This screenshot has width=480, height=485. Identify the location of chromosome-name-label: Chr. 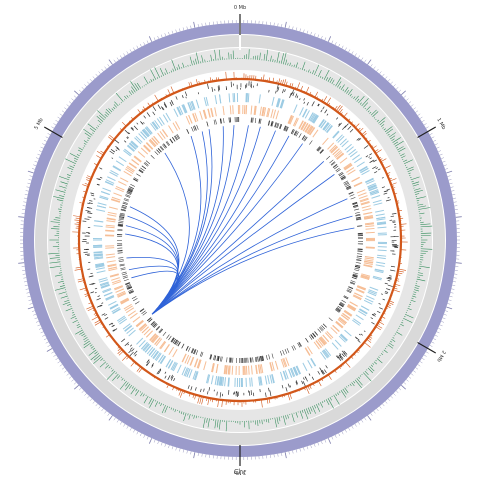
(240, 472).